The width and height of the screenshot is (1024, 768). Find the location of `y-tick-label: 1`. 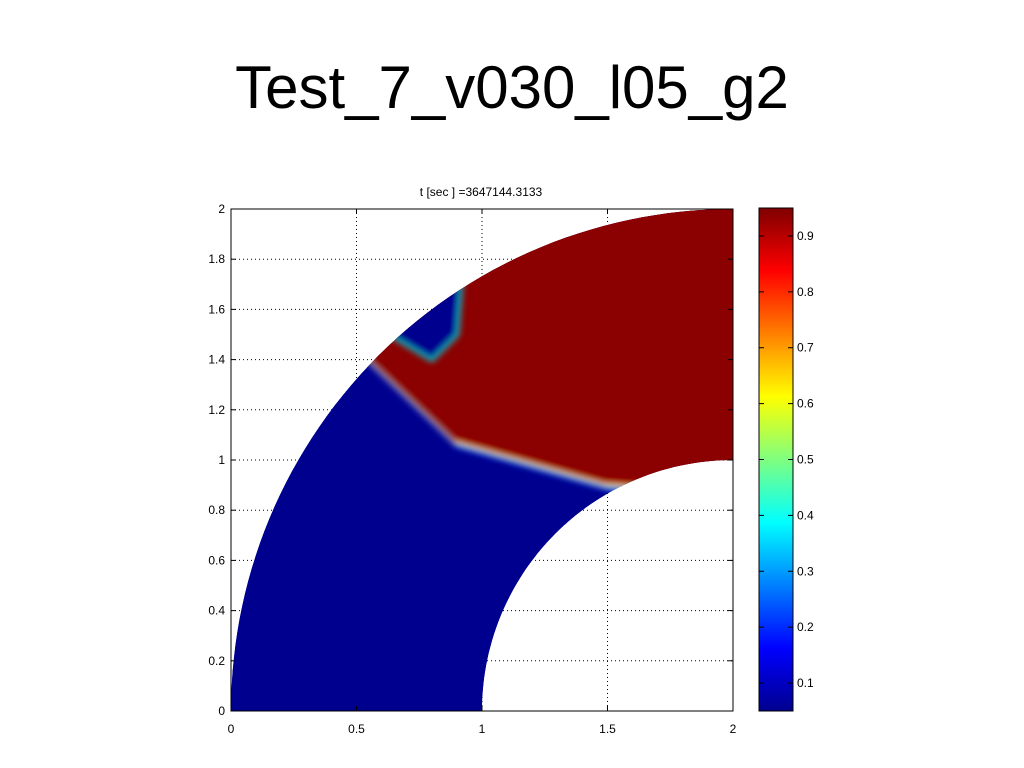

y-tick-label: 1 is located at coordinates (221, 460).